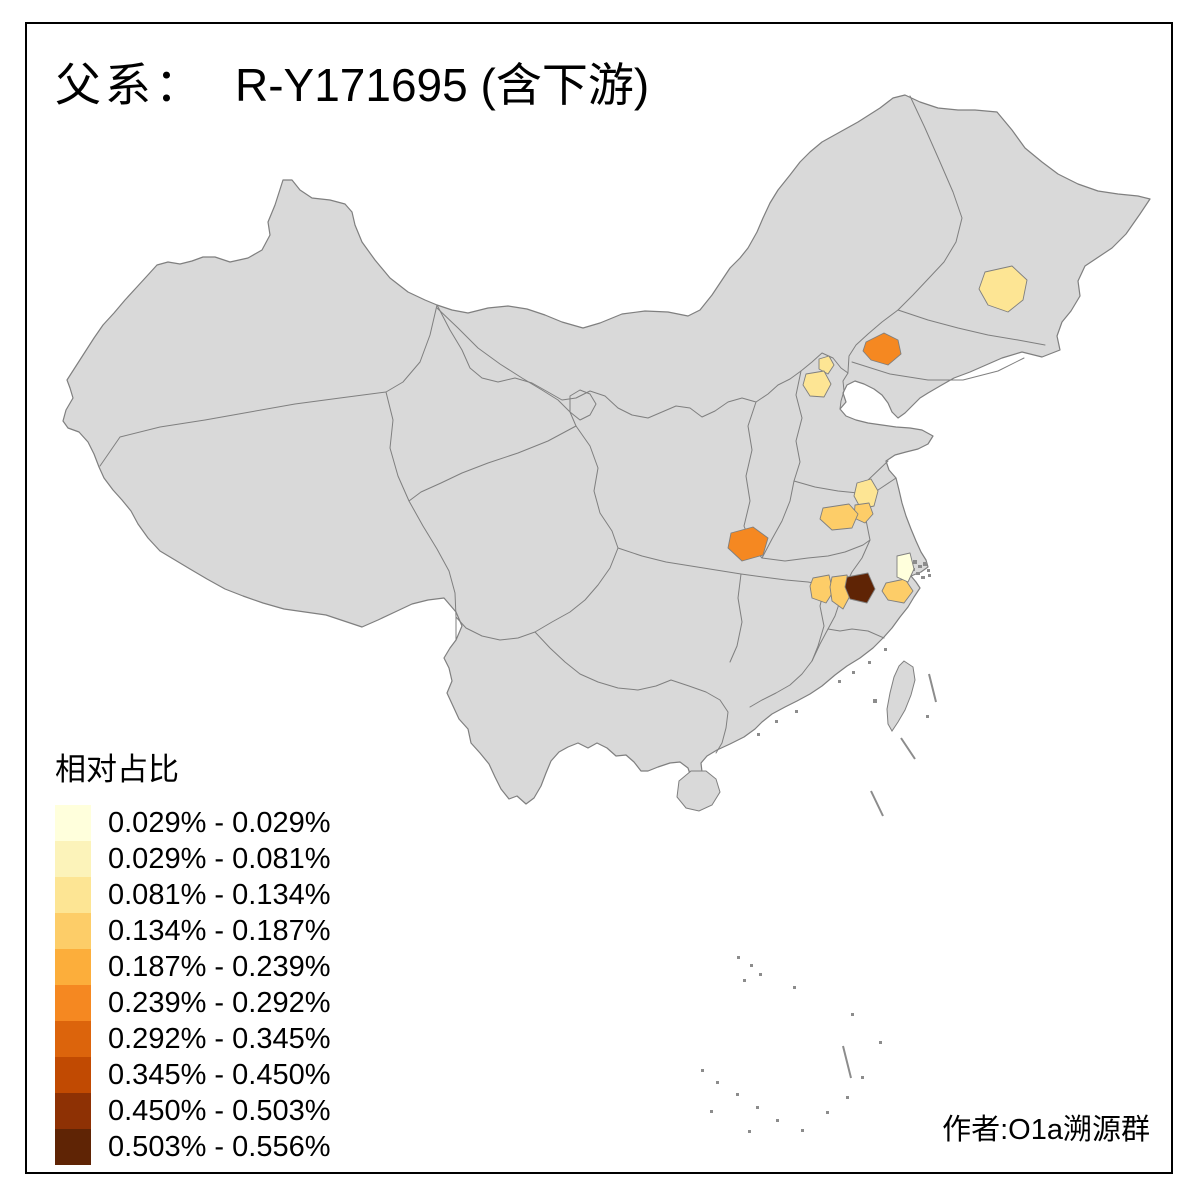 The height and width of the screenshot is (1200, 1200). I want to click on legend-item: 0.503% - 0.556%, so click(192, 1147).